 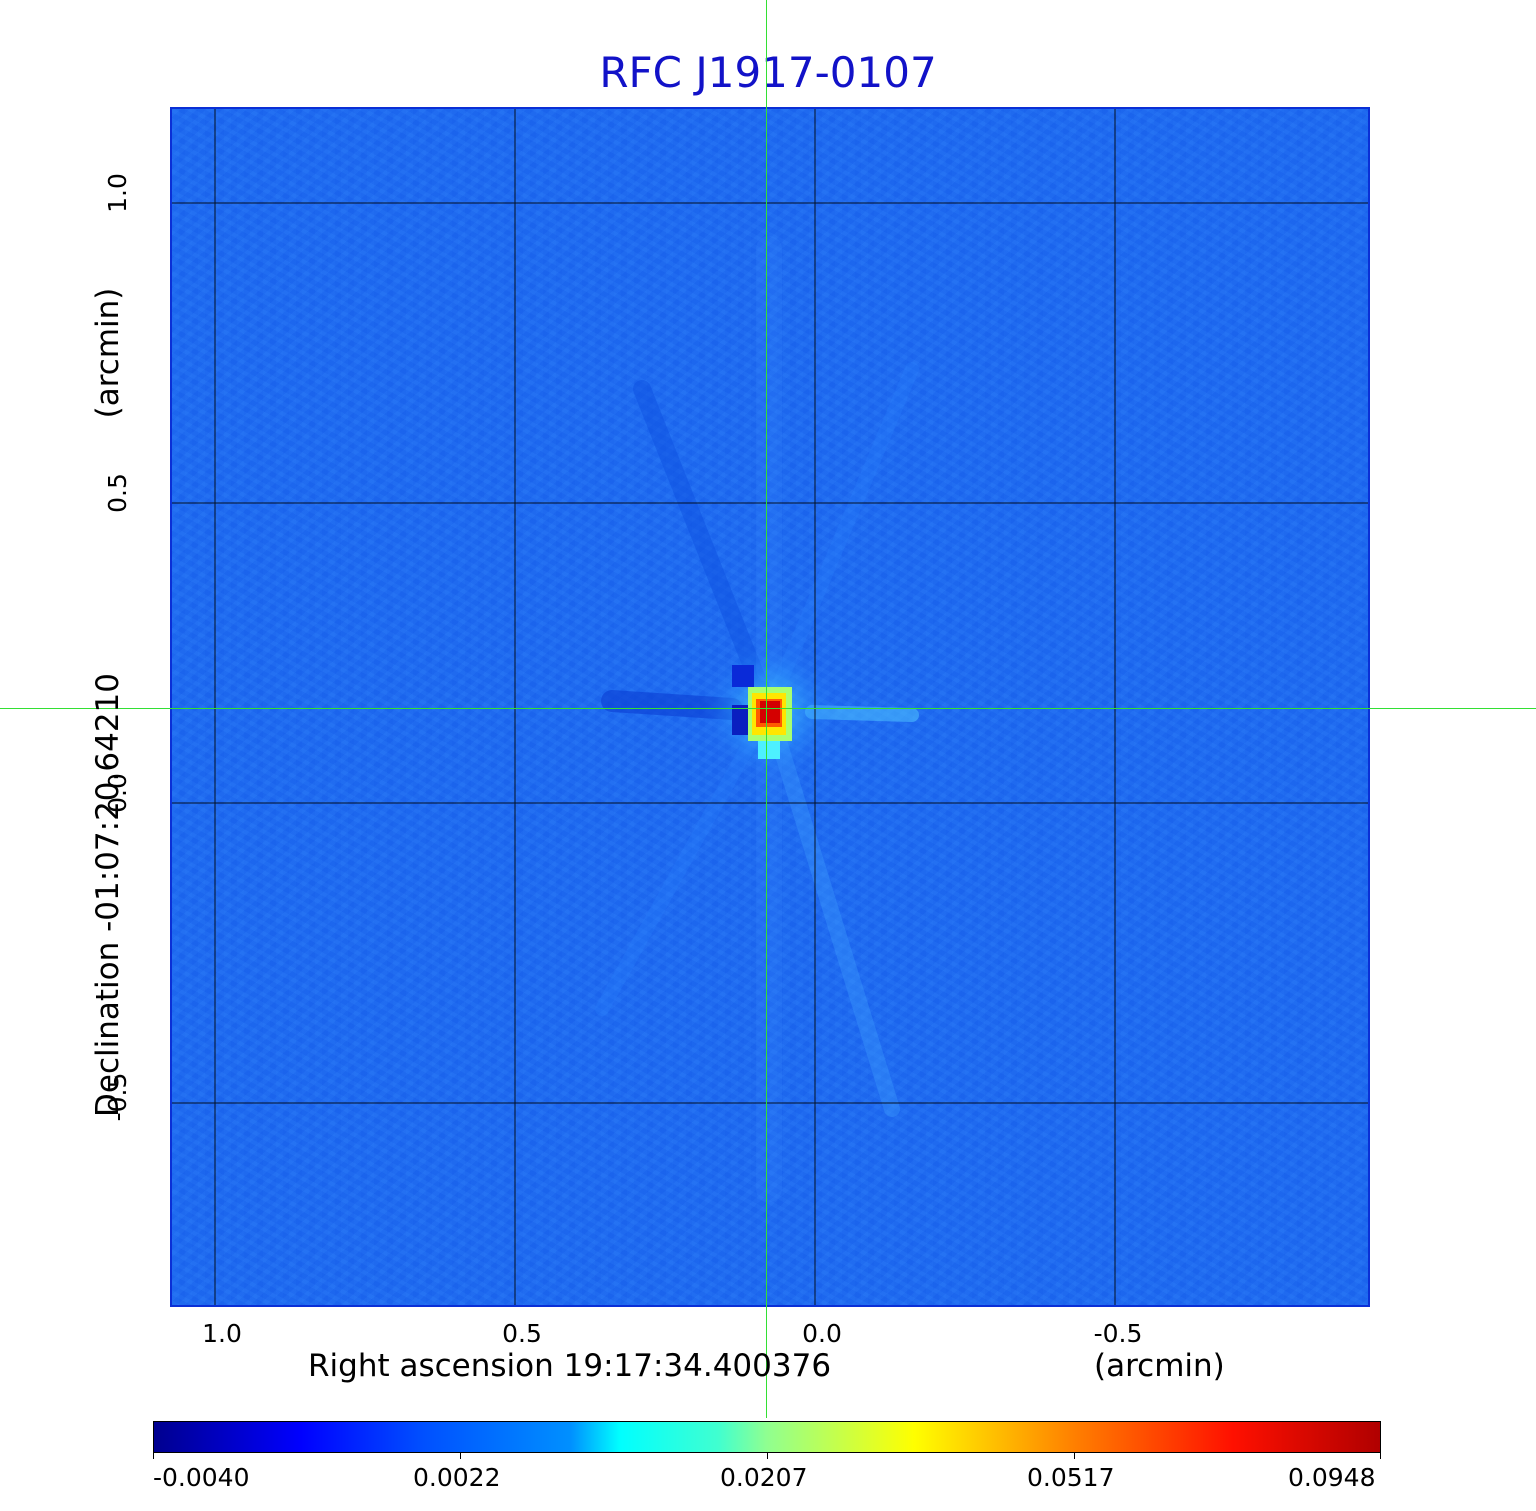 I want to click on colorbar-label: 0.0022, so click(x=457, y=1477).